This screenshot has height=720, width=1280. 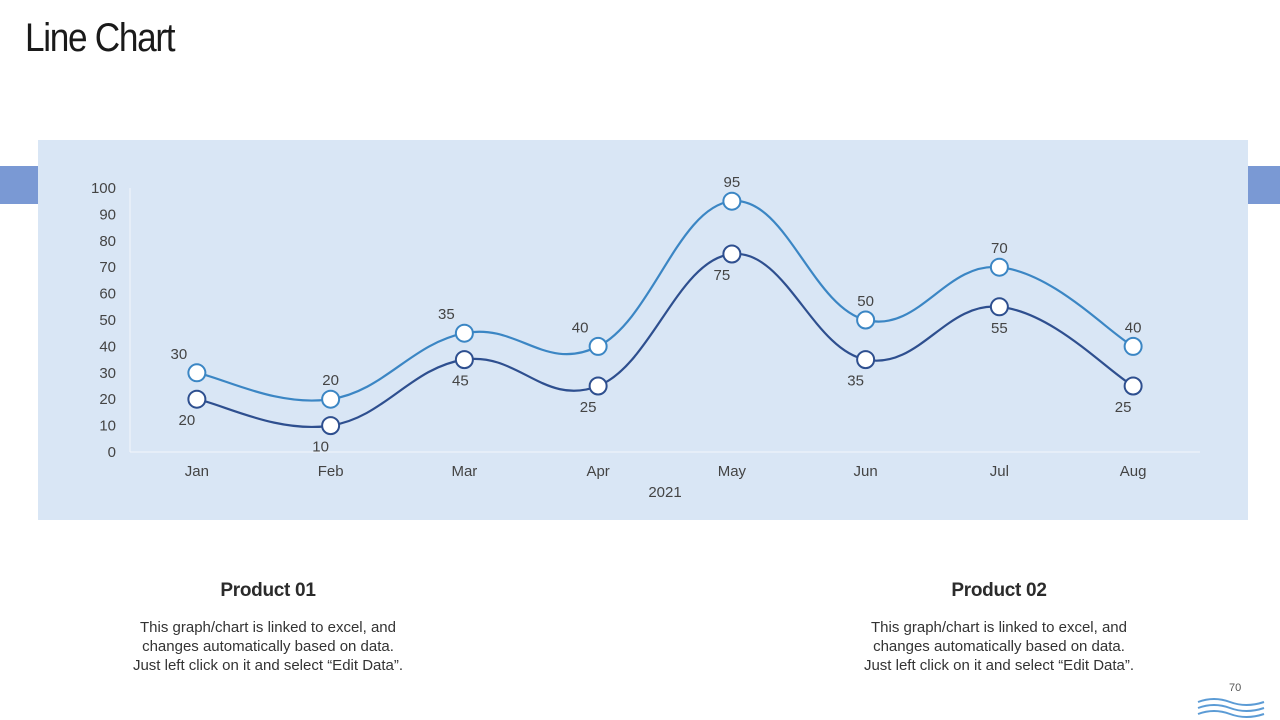 I want to click on series-2-data-label-jul: 55, so click(x=999, y=328).